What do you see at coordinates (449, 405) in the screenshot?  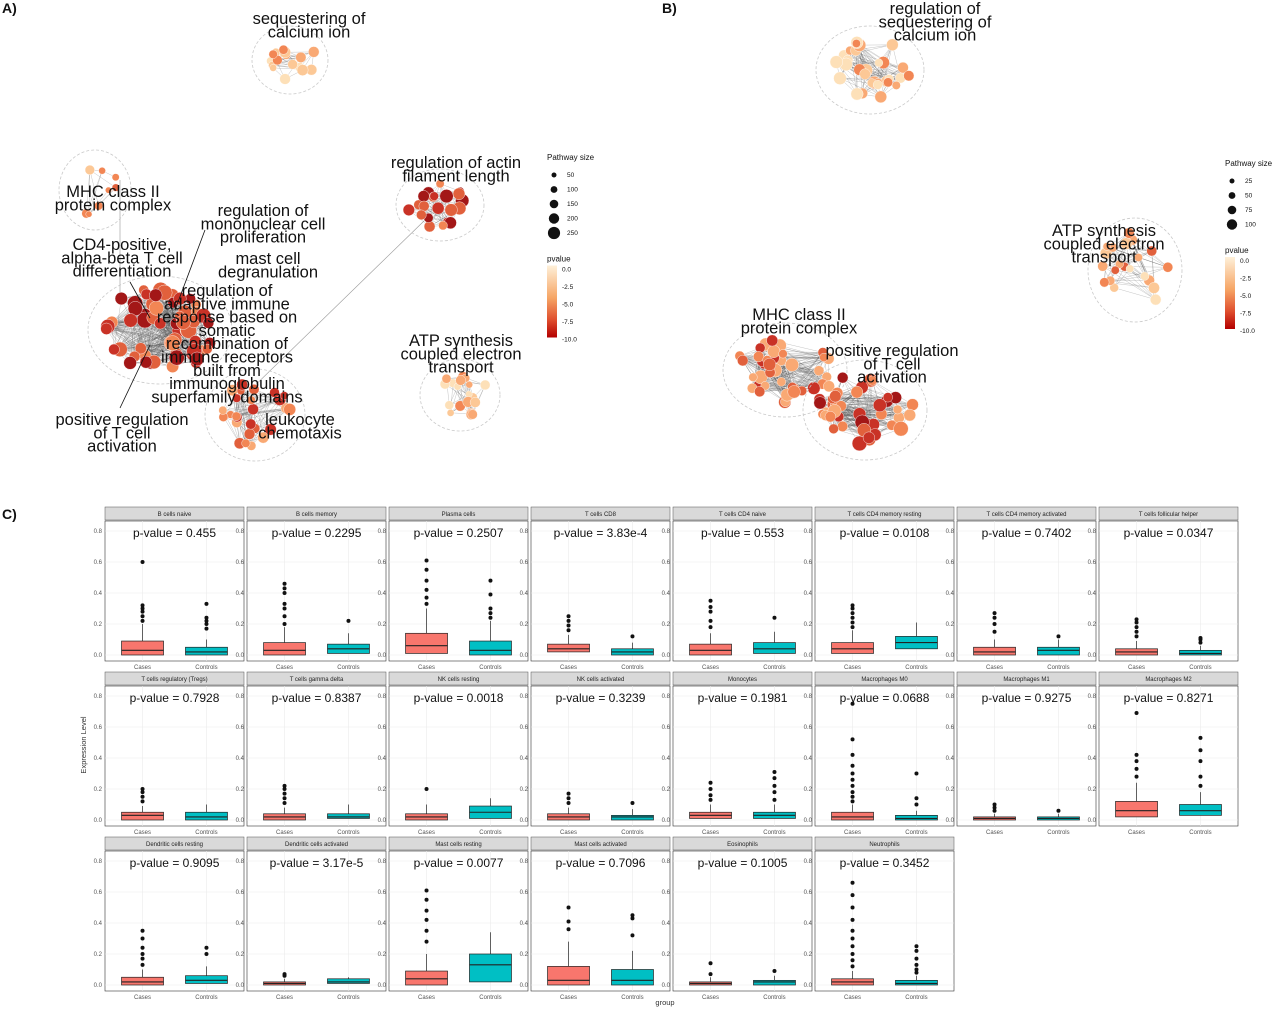 I see `cluster-a-atp-node` at bounding box center [449, 405].